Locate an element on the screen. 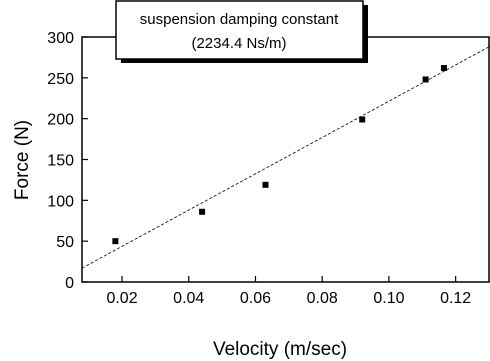  y-axis-ticks: 0 50 100 150 200 250 300 is located at coordinates (67, 161).